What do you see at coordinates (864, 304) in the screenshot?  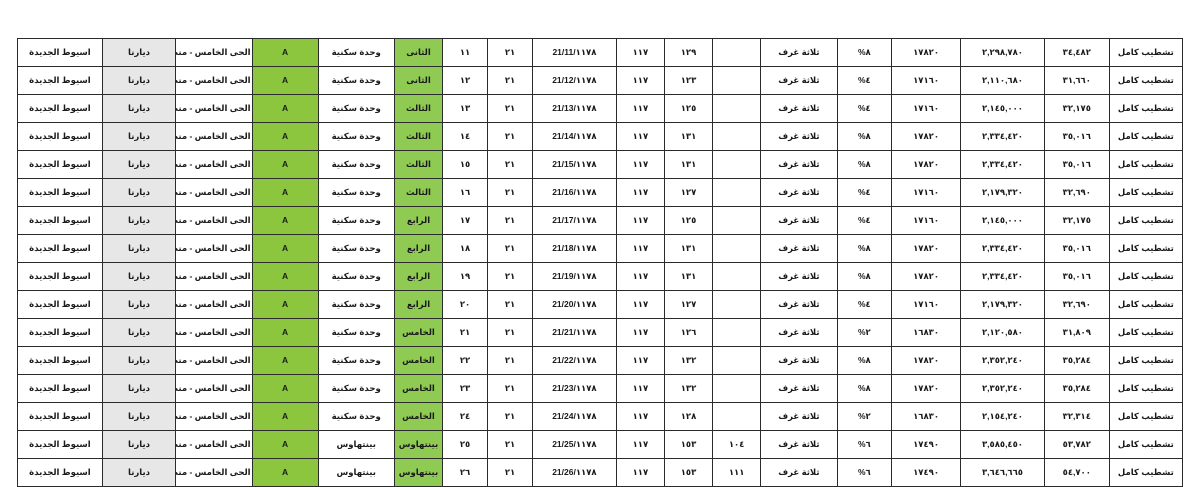 I see `cell-percent: ٤%` at bounding box center [864, 304].